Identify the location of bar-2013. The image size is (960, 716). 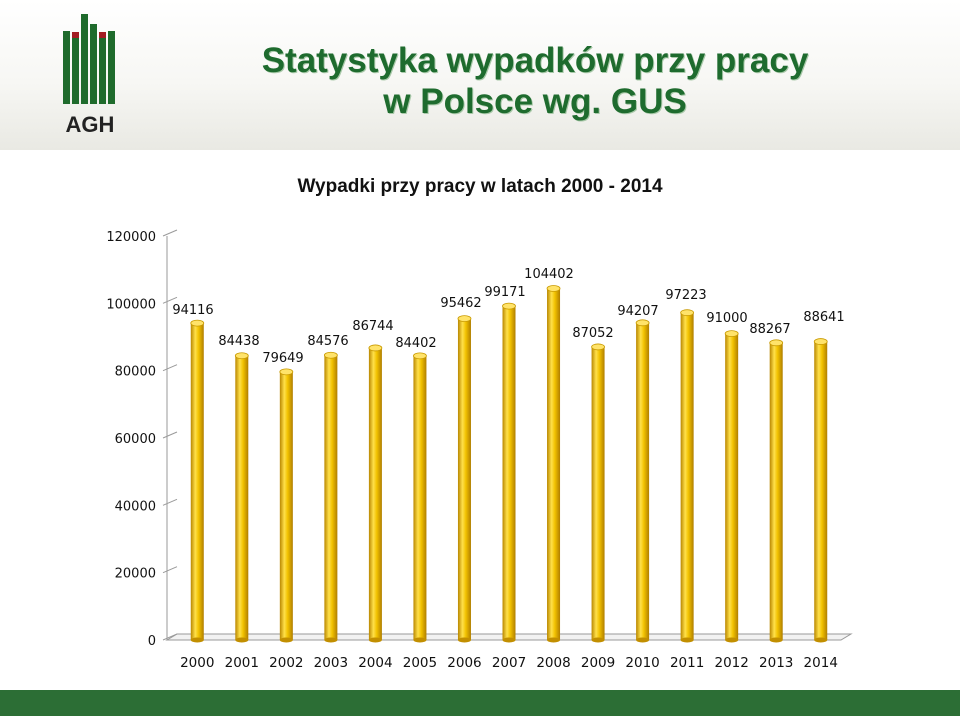
(776, 491).